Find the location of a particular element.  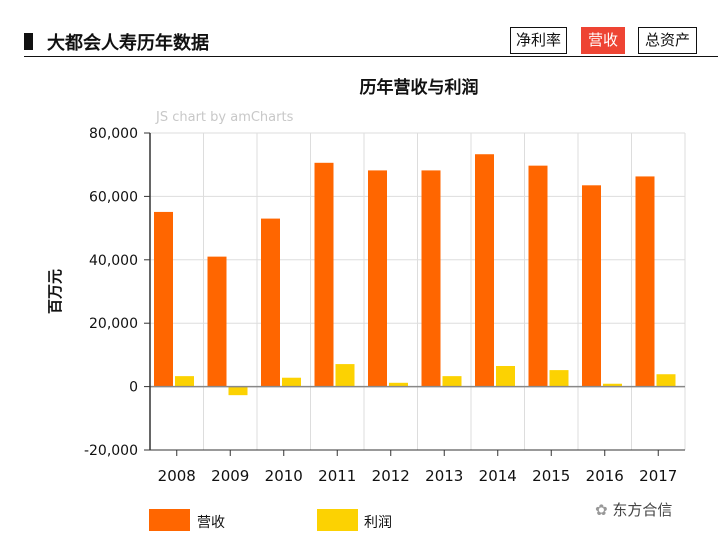

bar-profit-2017 is located at coordinates (666, 380).